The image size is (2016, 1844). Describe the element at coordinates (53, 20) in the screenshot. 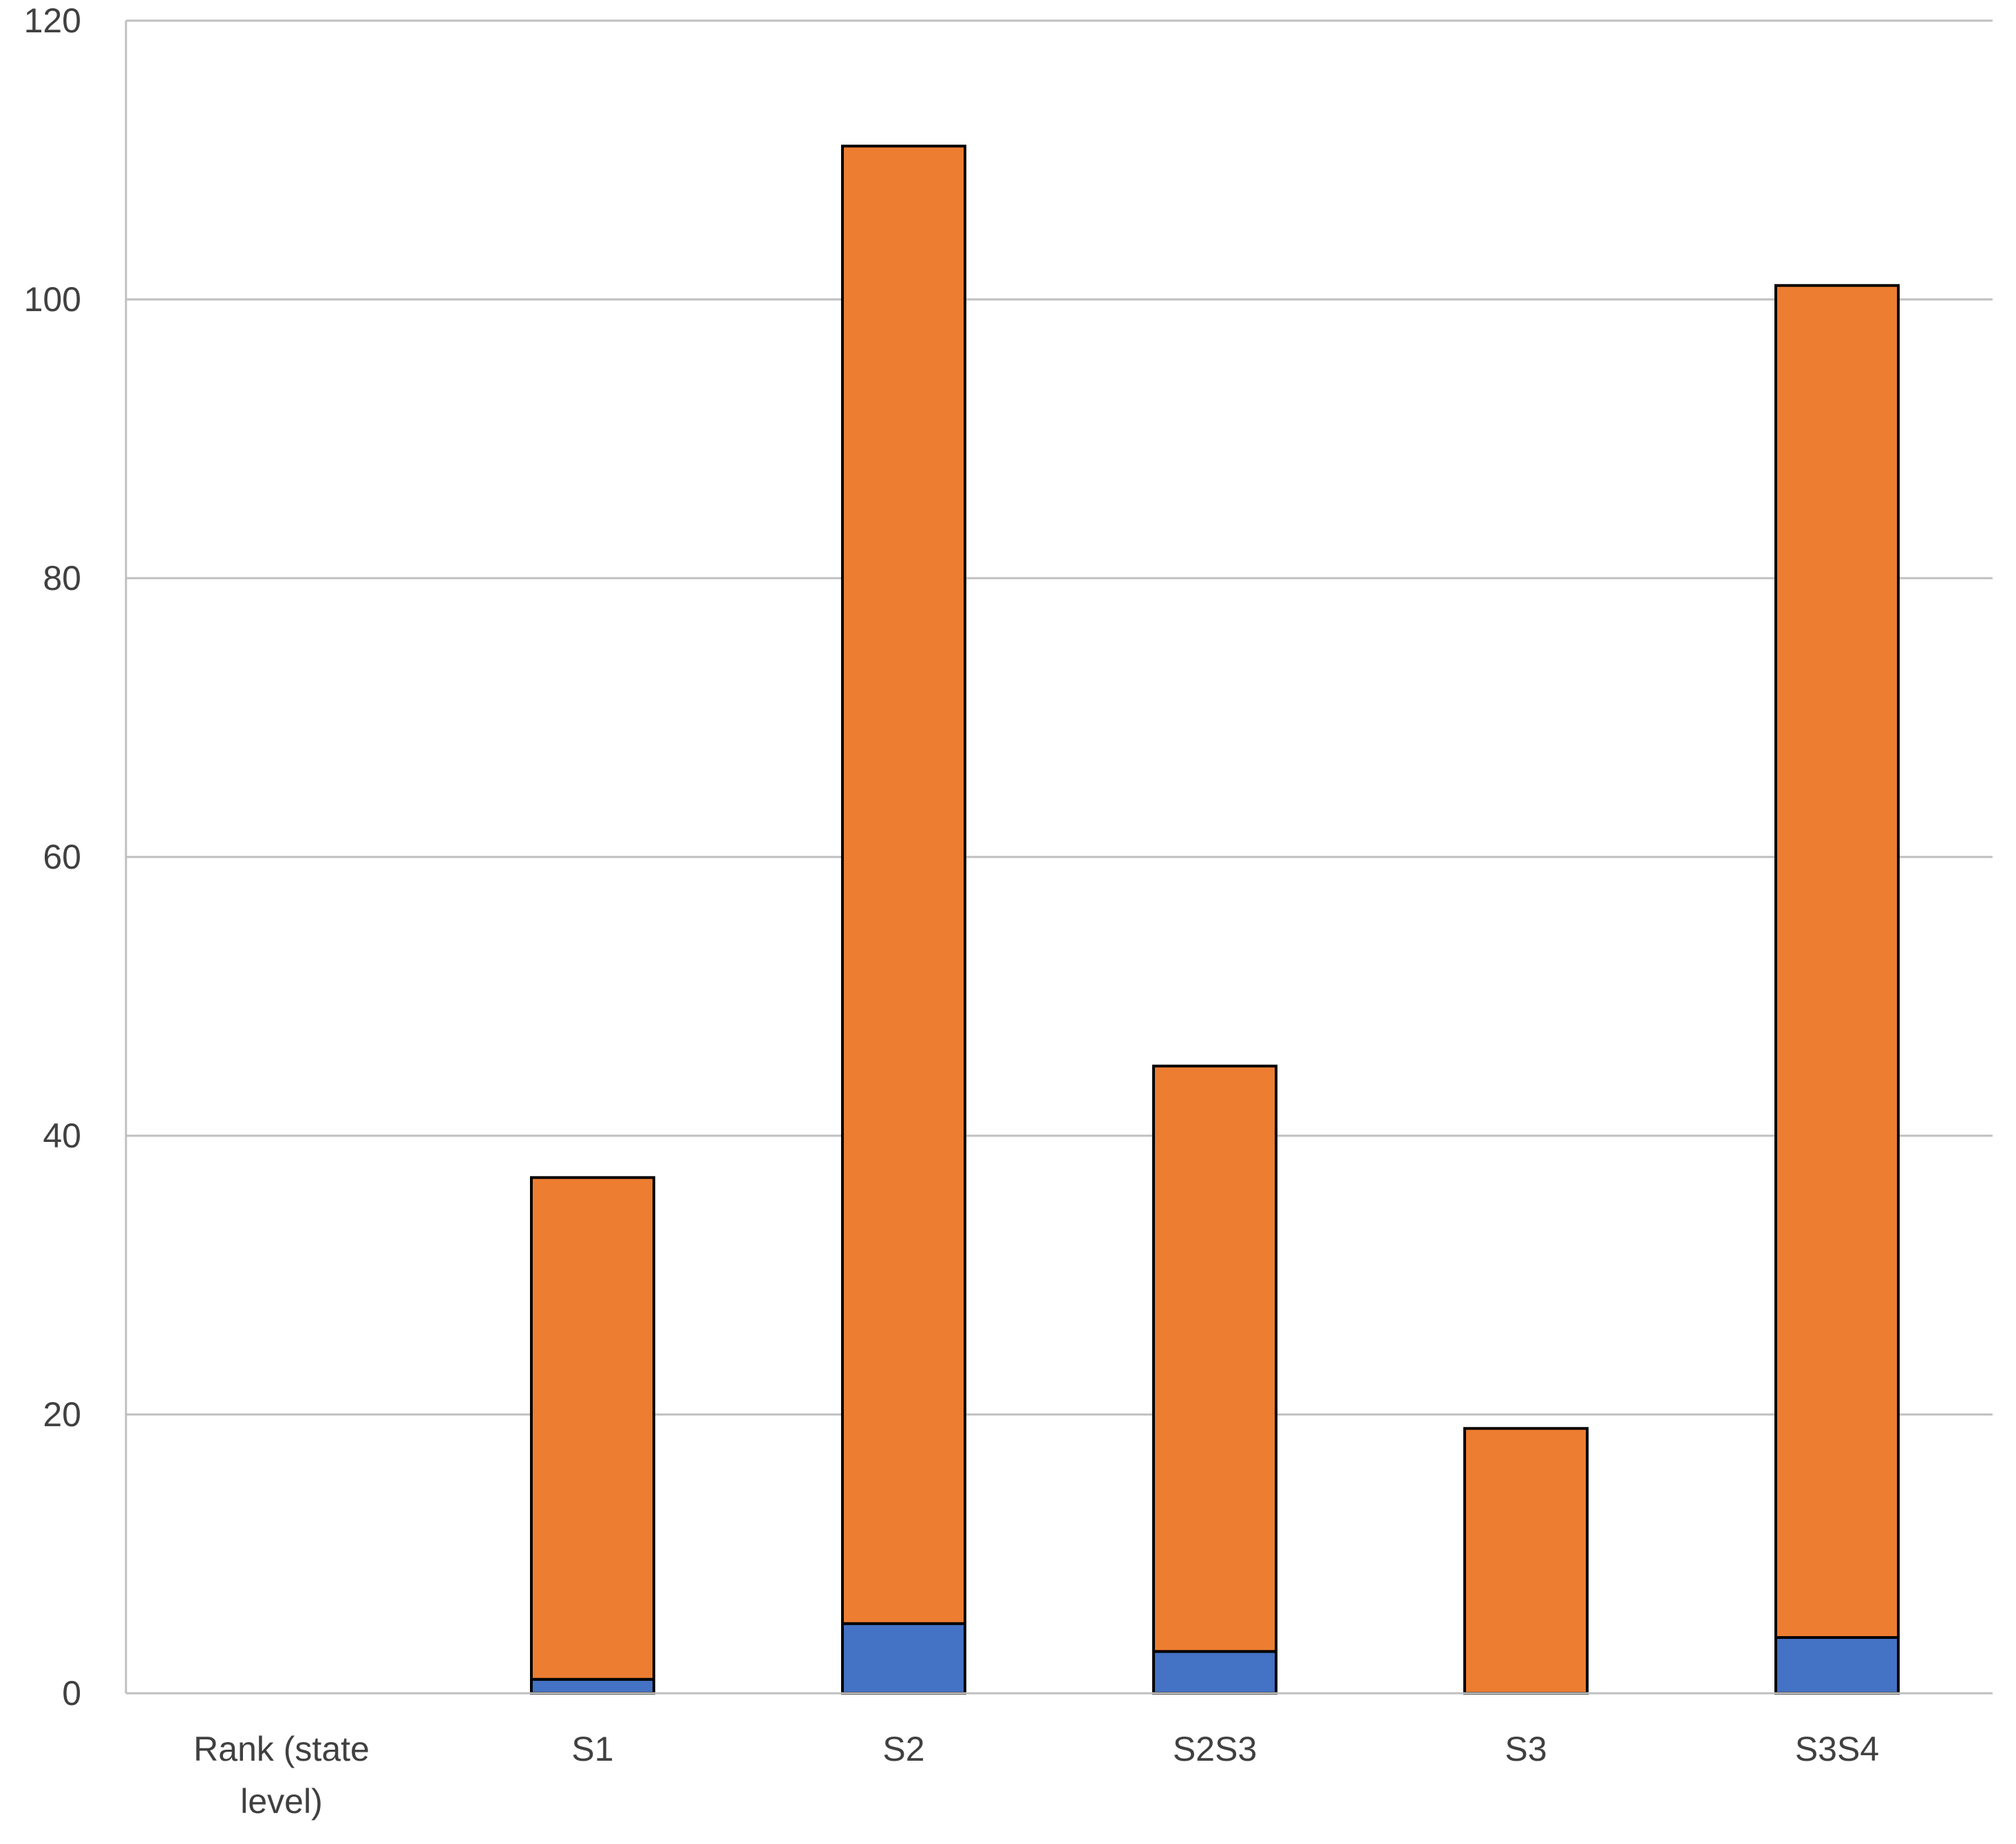

I see `y-tick-label: 120` at that location.